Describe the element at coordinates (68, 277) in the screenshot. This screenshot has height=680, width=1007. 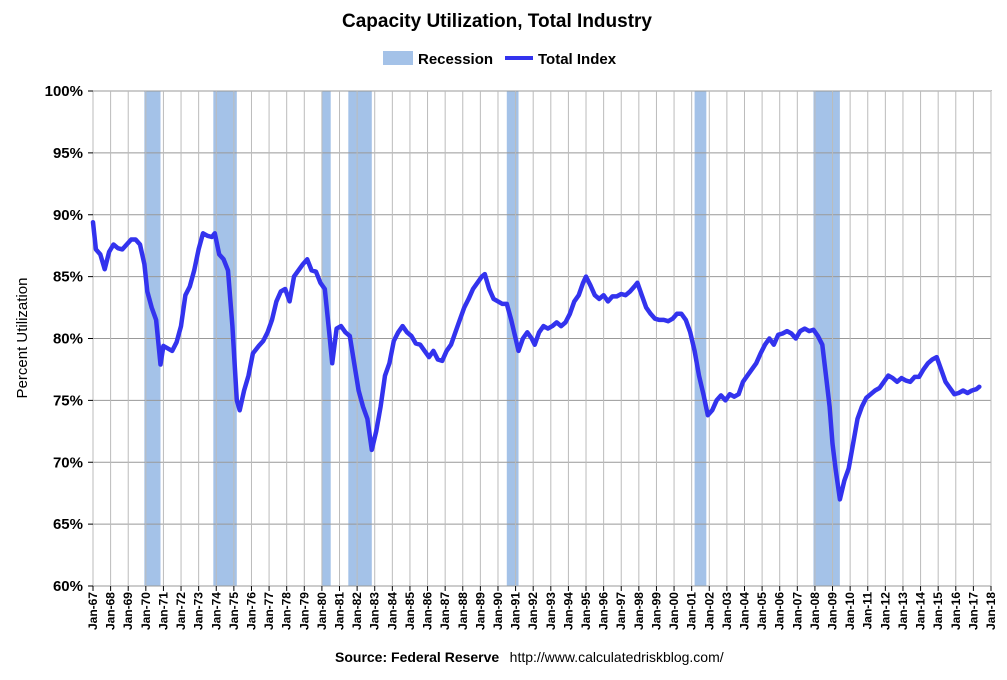
I see `y-tick-label: 85%` at that location.